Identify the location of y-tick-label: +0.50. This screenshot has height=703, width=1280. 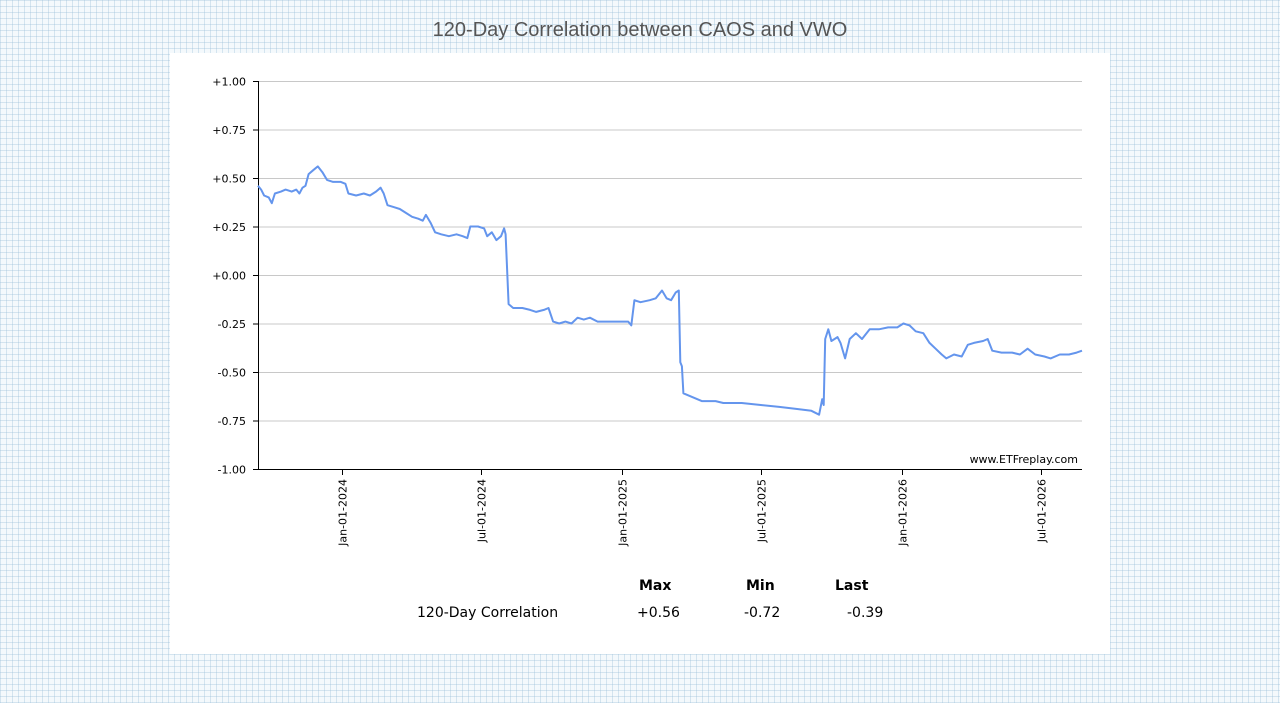
(229, 179).